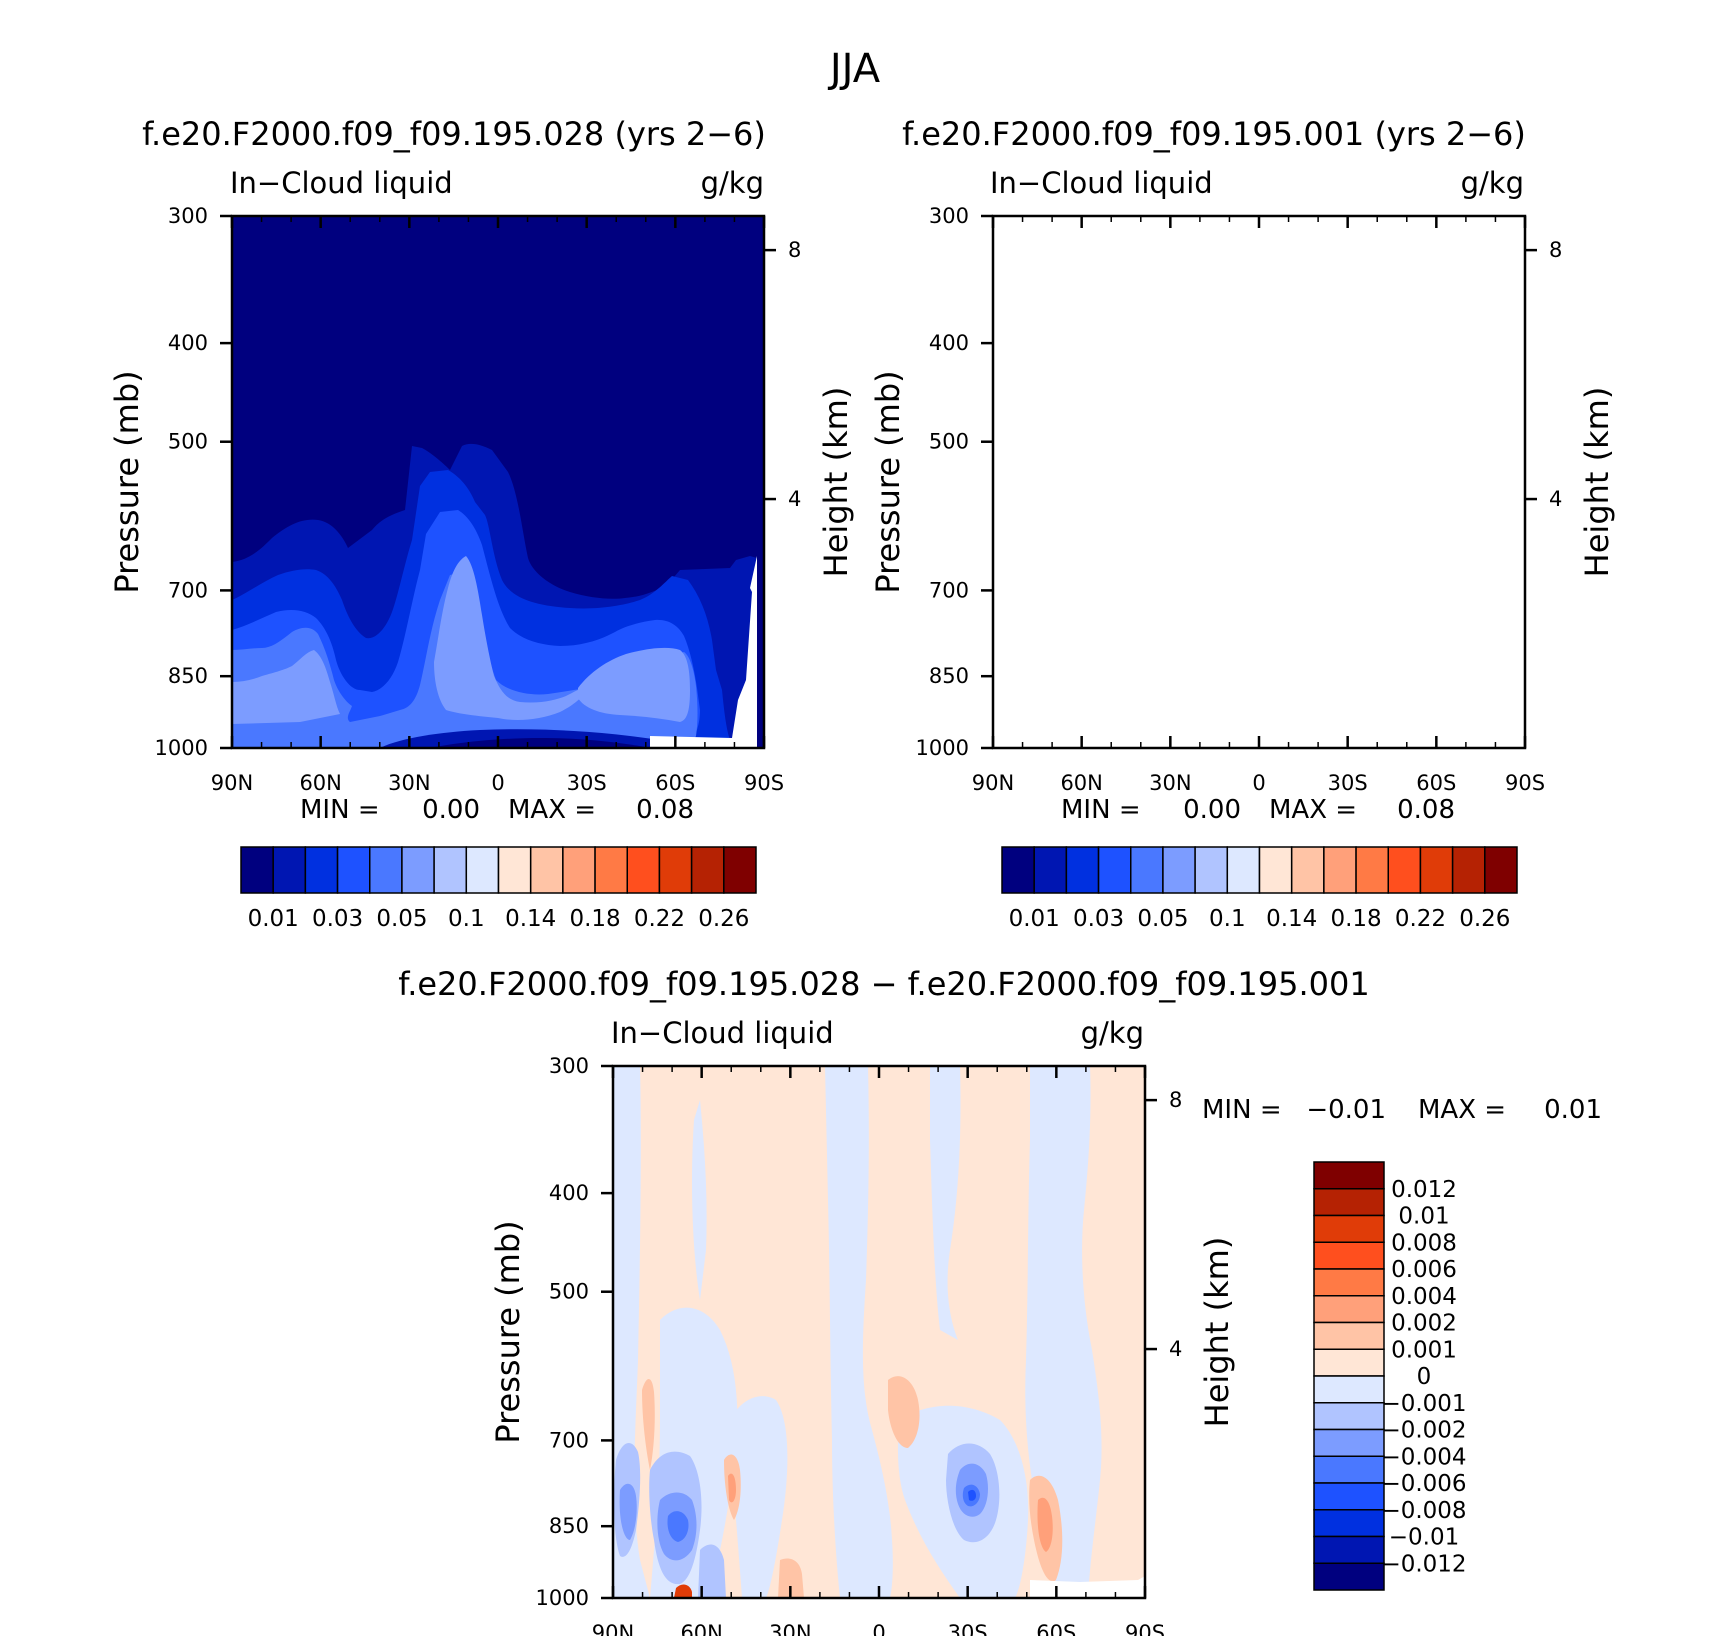 The height and width of the screenshot is (1636, 1710). What do you see at coordinates (232, 783) in the screenshot?
I see `panel-1-xtick-label: 90N` at bounding box center [232, 783].